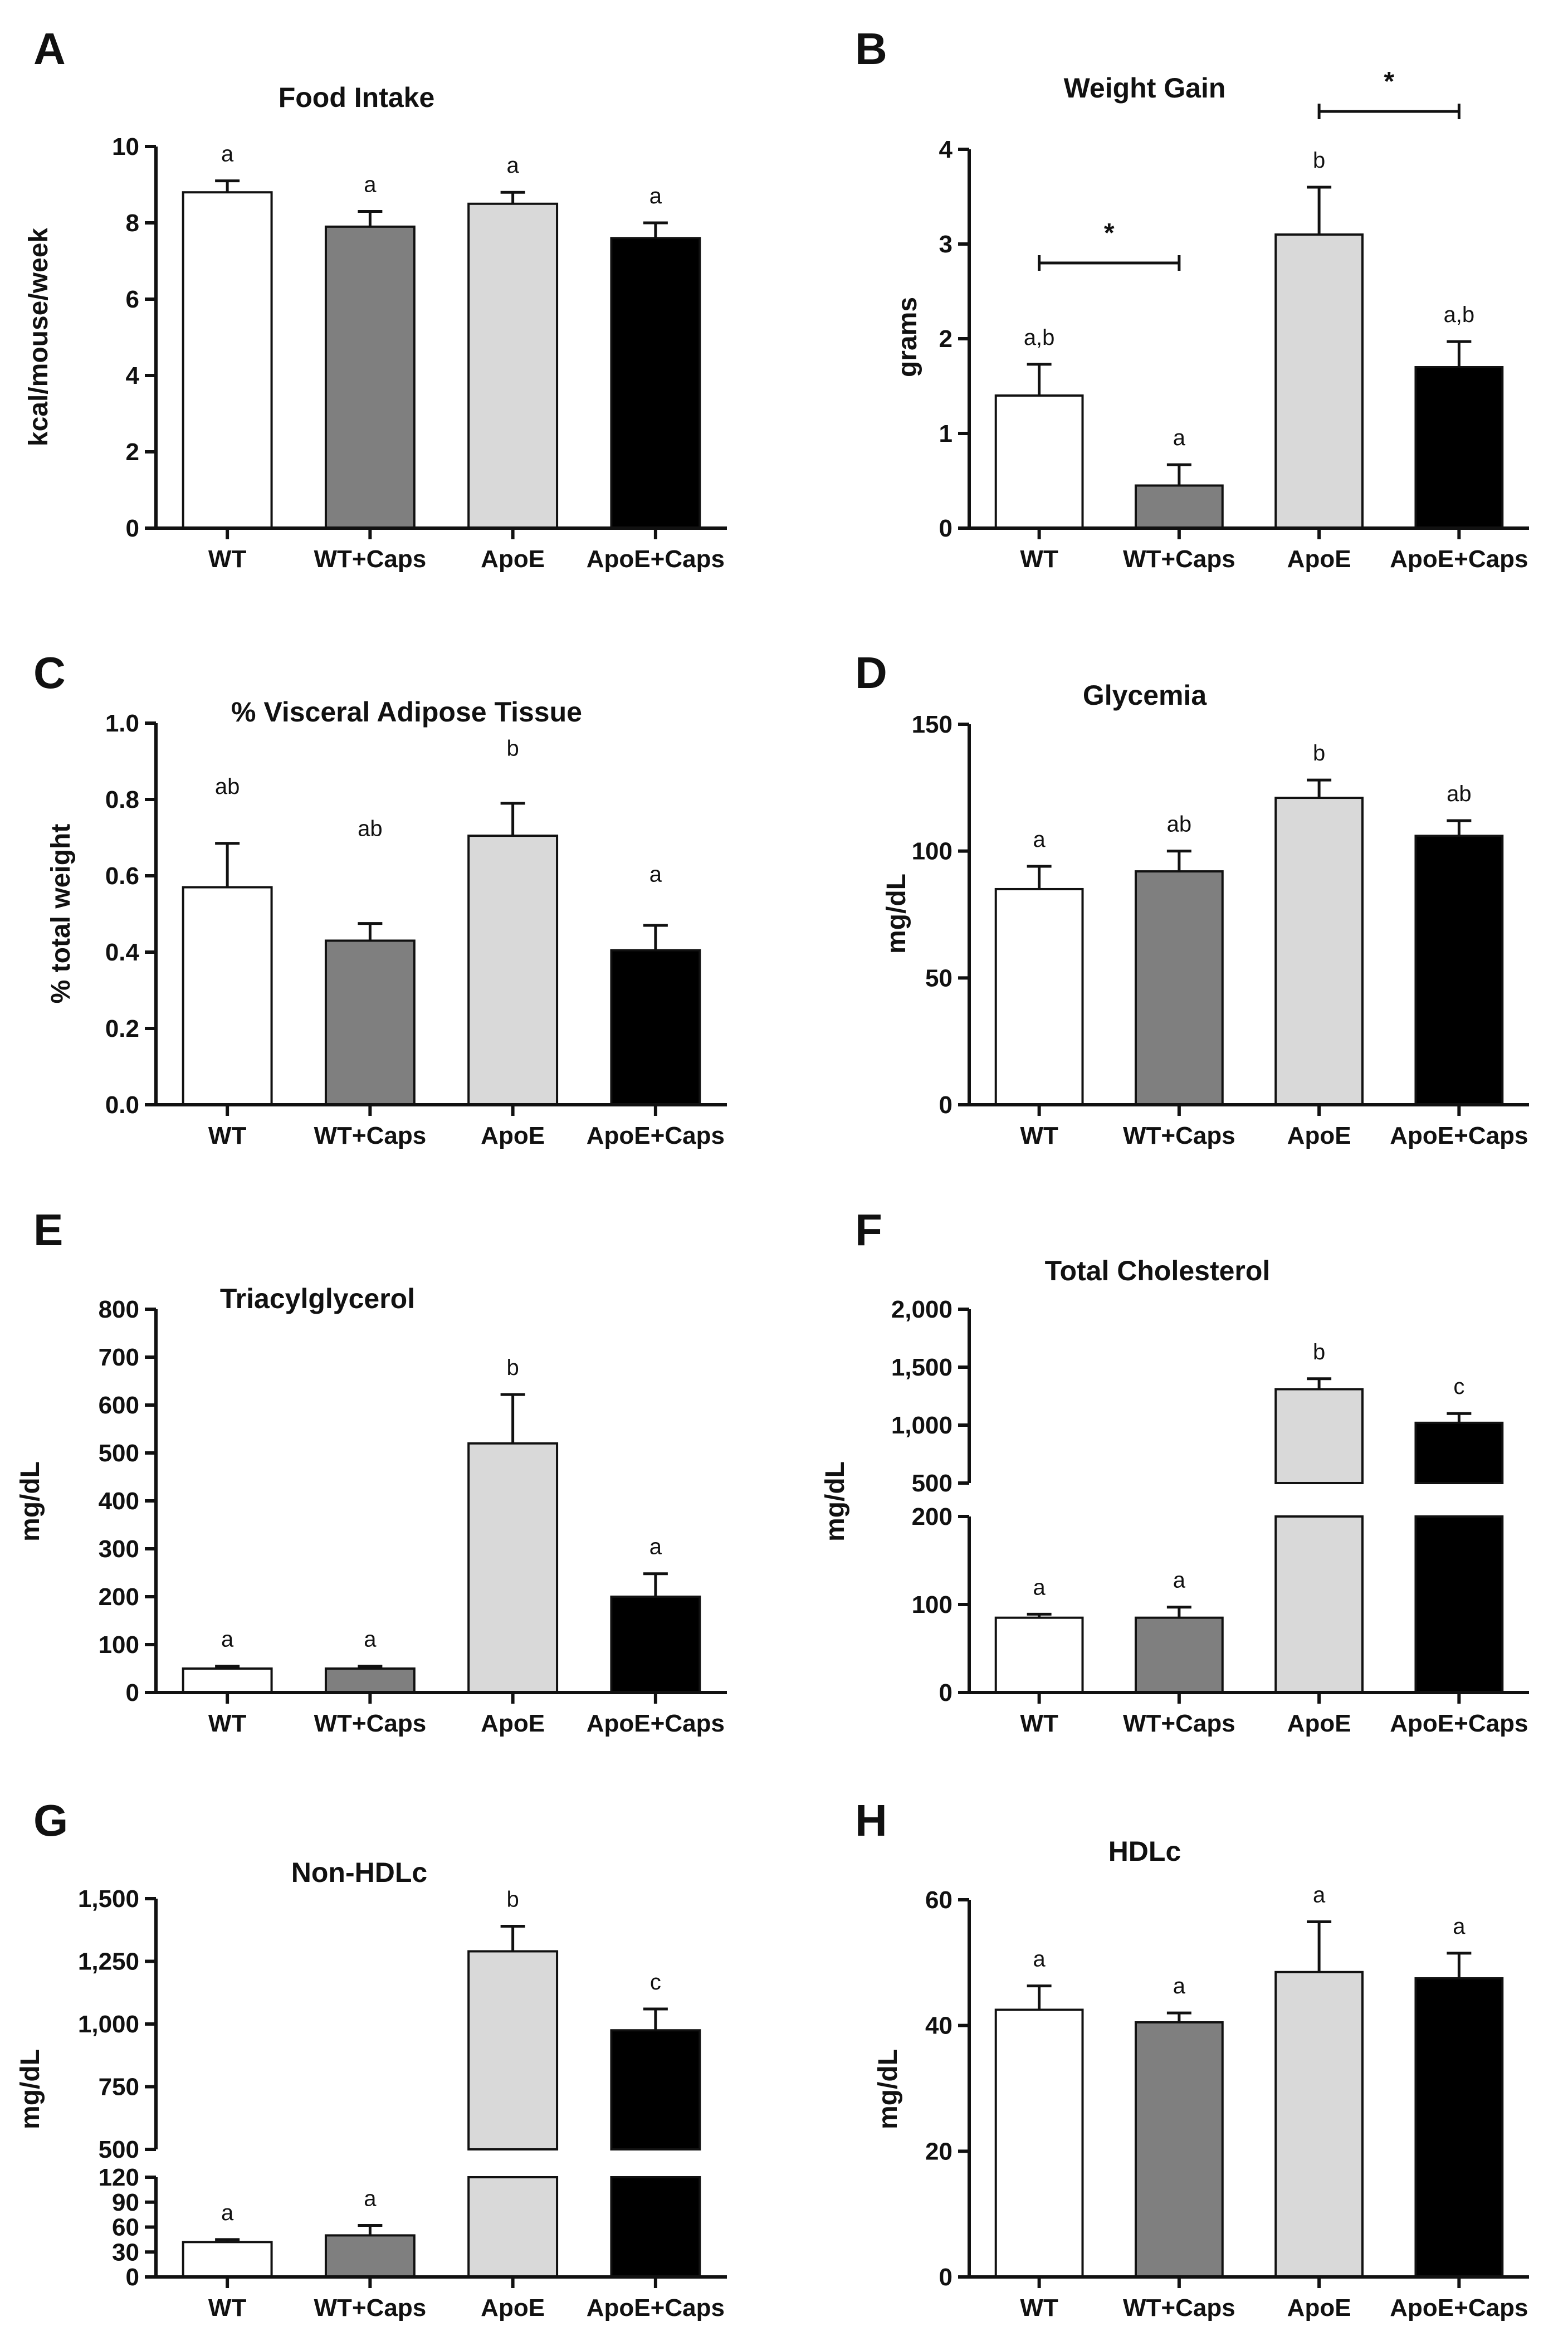  Describe the element at coordinates (945, 244) in the screenshot. I see `y-tick-label: 3` at that location.